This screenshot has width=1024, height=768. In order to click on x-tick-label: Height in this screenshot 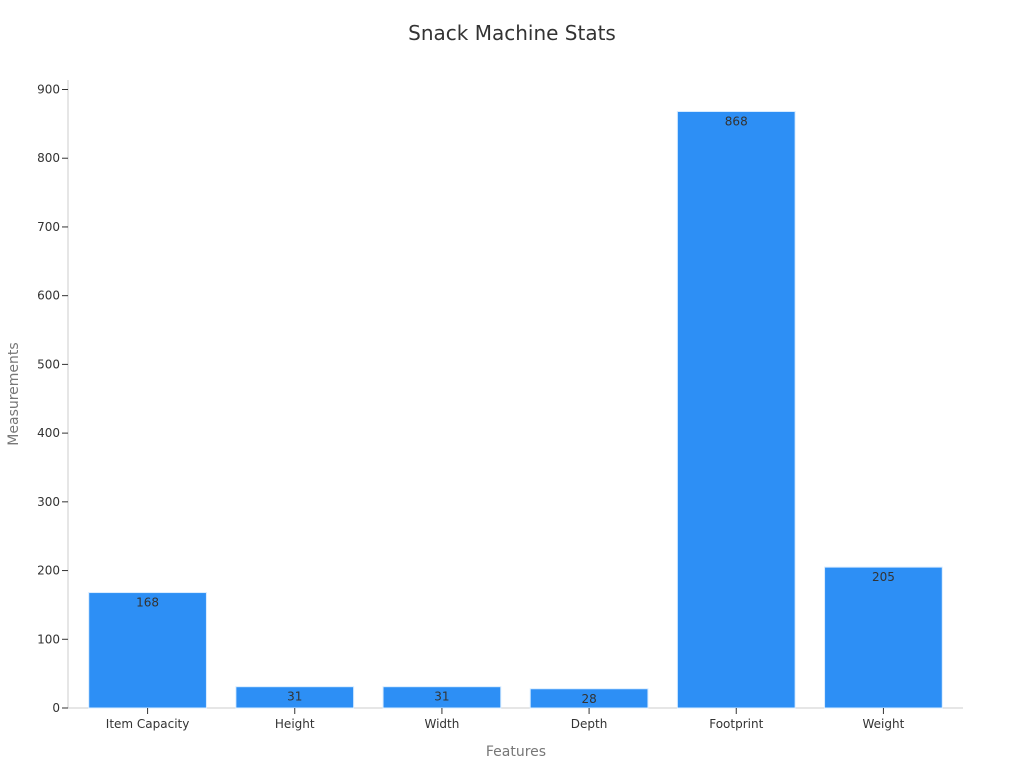, I will do `click(295, 724)`.